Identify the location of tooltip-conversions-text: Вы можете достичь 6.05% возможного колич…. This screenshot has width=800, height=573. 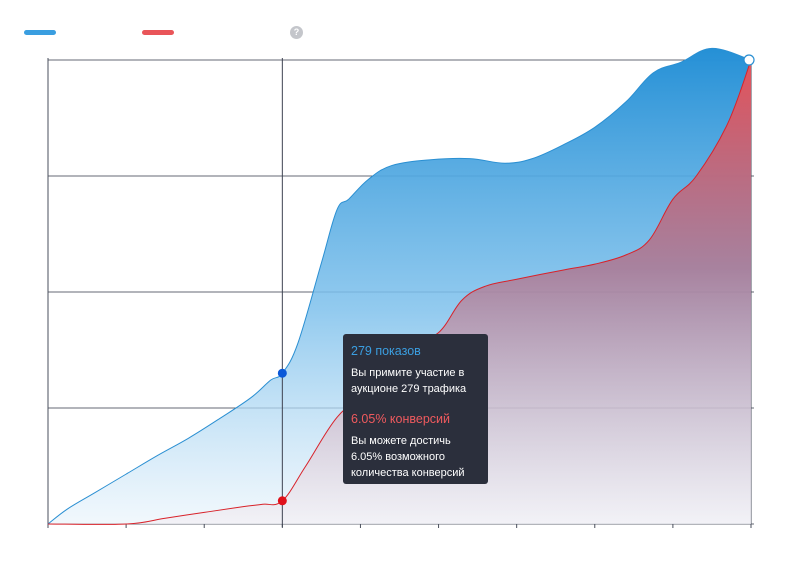
(408, 457).